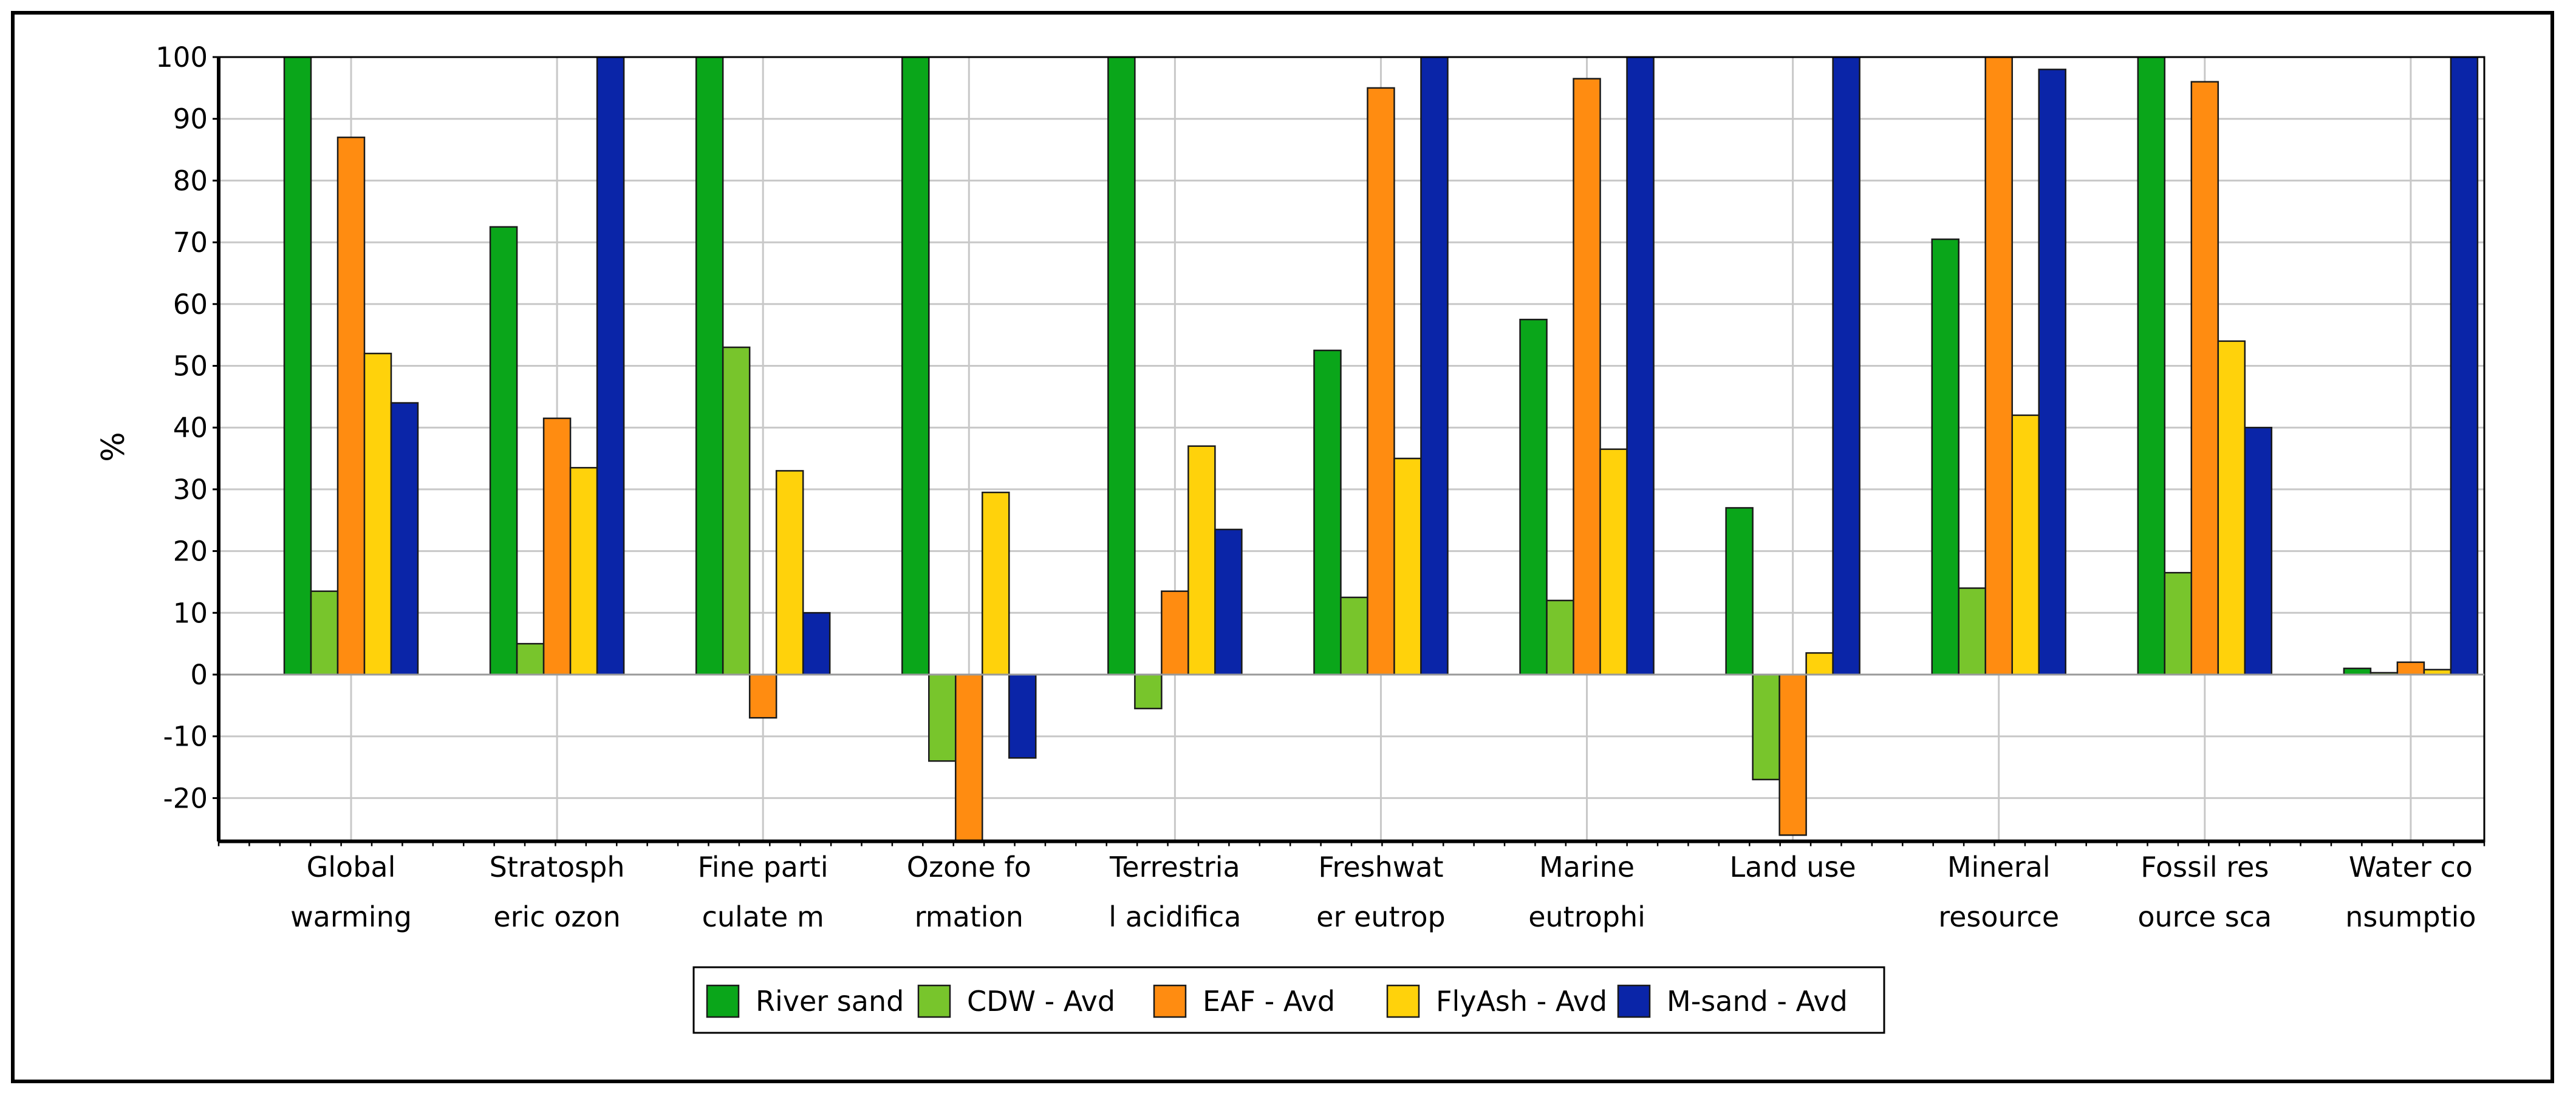 This screenshot has width=2576, height=1099. What do you see at coordinates (830, 1001) in the screenshot?
I see `legend-label: River sand` at bounding box center [830, 1001].